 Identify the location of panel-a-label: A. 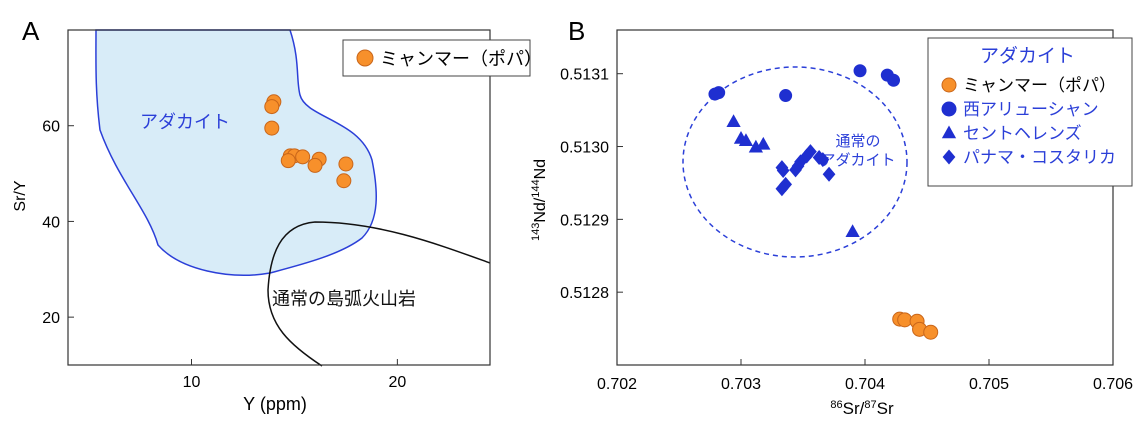
(31, 31).